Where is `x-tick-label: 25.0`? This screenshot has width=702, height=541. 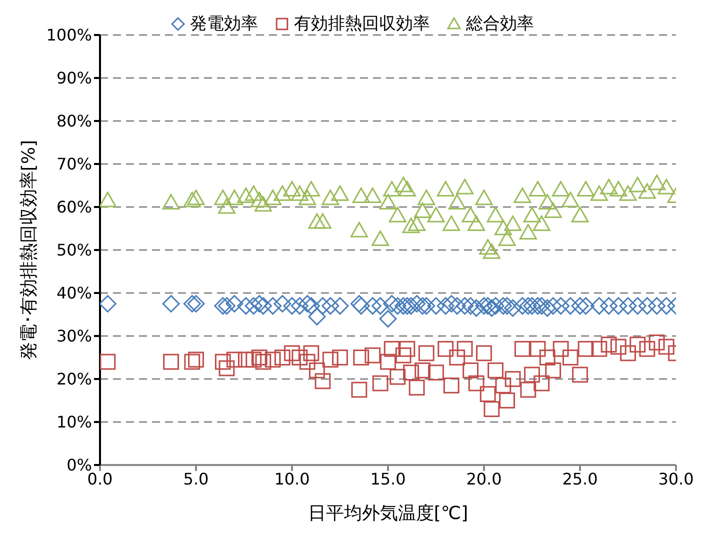
x-tick-label: 25.0 is located at coordinates (580, 478).